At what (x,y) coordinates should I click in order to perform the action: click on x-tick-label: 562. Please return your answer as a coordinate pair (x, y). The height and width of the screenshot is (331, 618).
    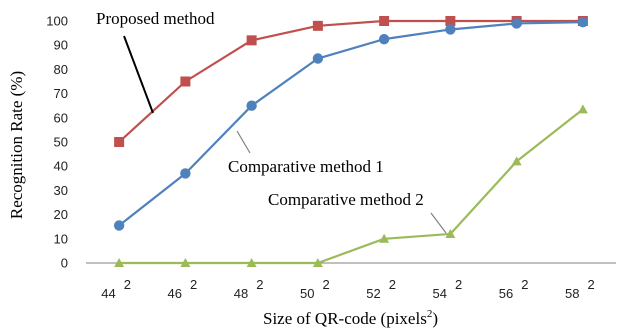
    Looking at the image, I should click on (514, 289).